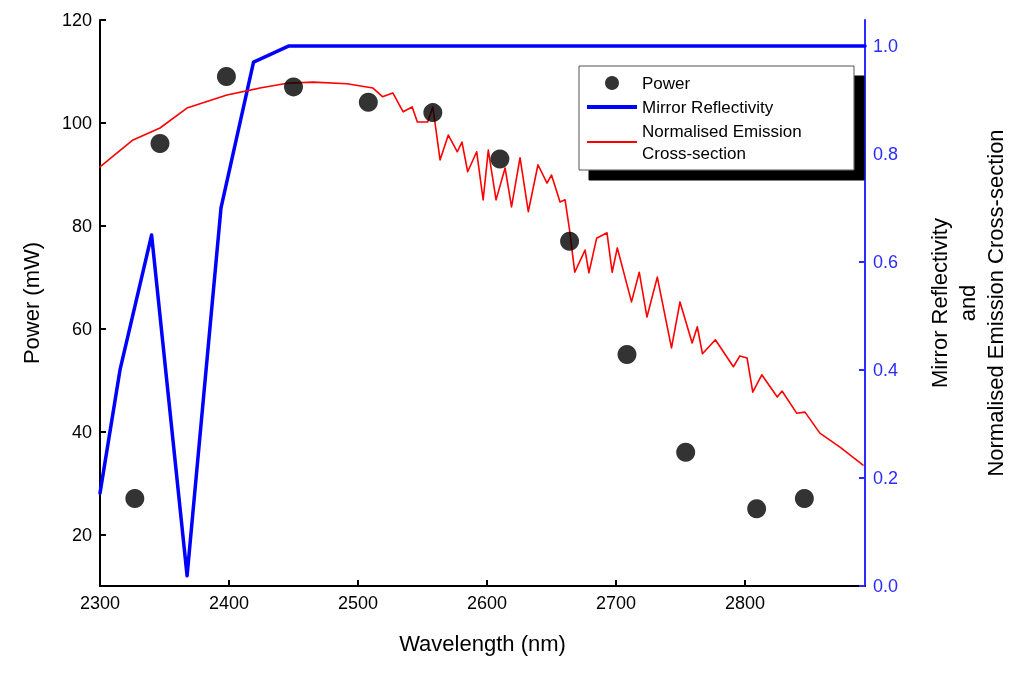 The width and height of the screenshot is (1019, 678). Describe the element at coordinates (76, 122) in the screenshot. I see `y-tick-label: 100` at that location.